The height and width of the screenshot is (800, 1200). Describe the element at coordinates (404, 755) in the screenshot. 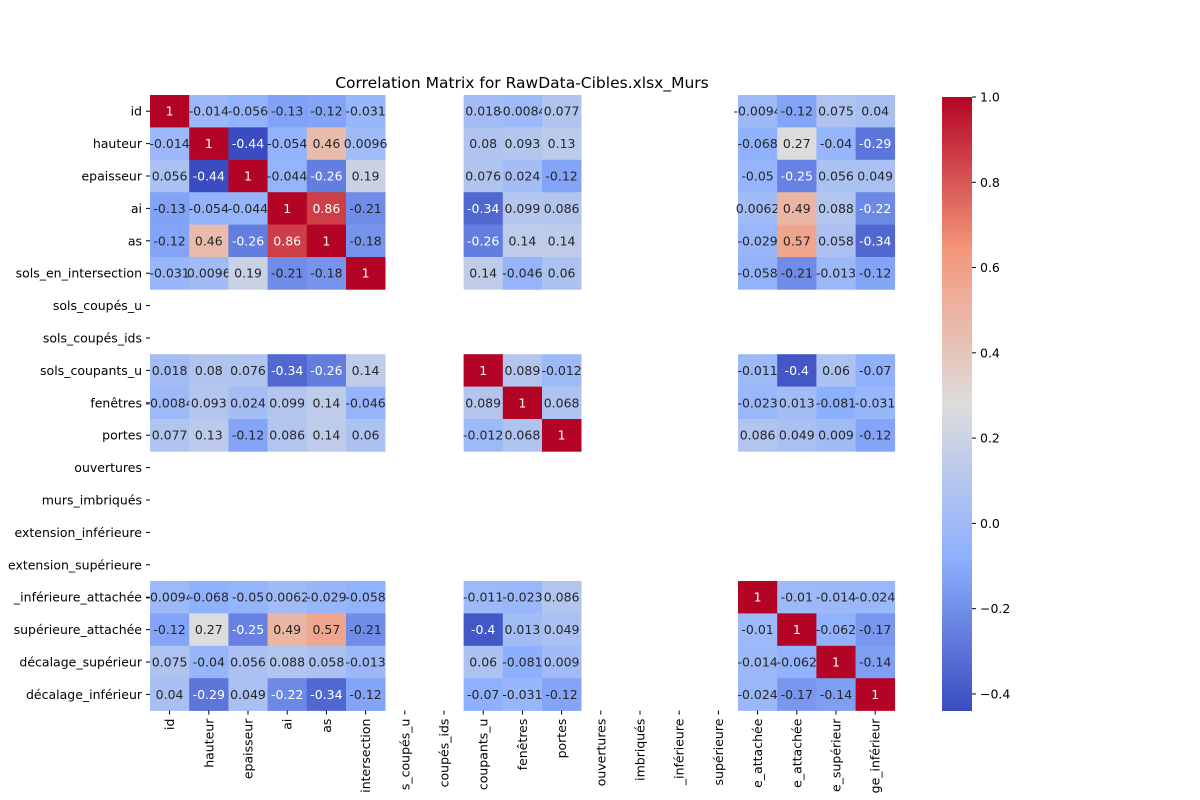

I see `x-tick-label: s_coupés_u` at that location.